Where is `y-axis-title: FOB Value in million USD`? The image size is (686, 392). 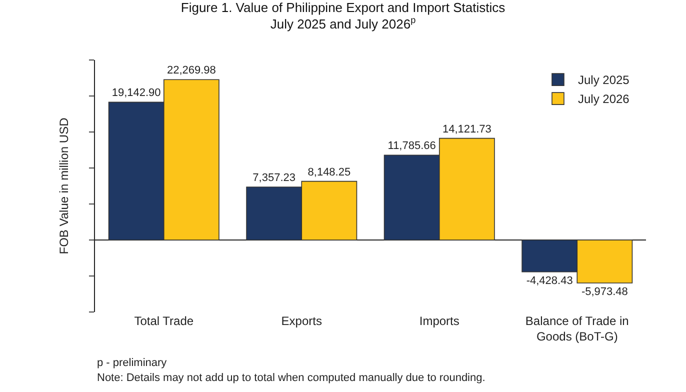
y-axis-title: FOB Value in million USD is located at coordinates (63, 185).